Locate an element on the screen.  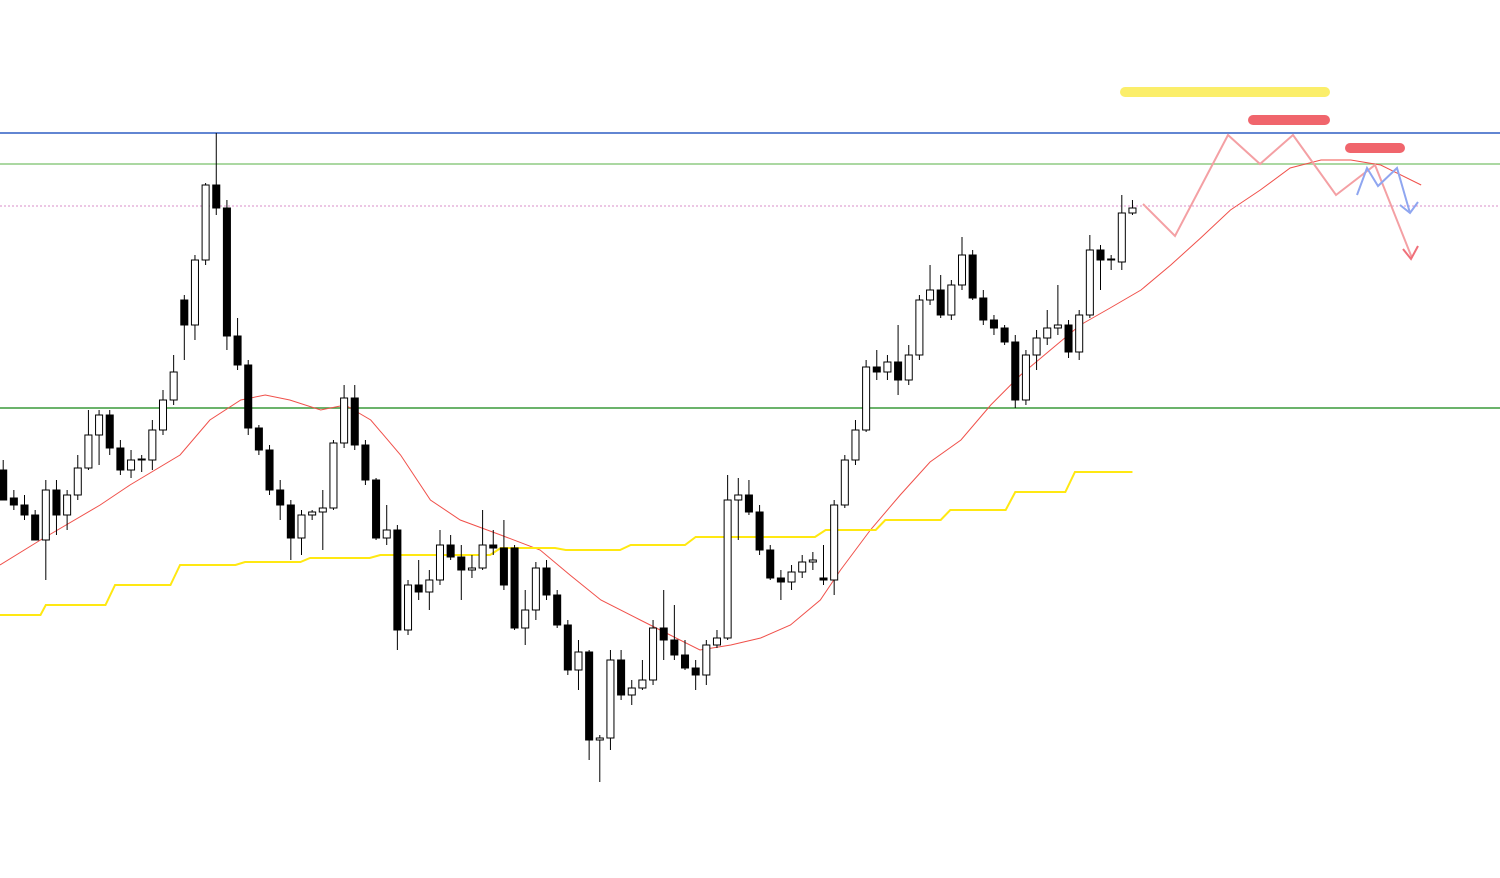
projection-path is located at coordinates (1277, 196).